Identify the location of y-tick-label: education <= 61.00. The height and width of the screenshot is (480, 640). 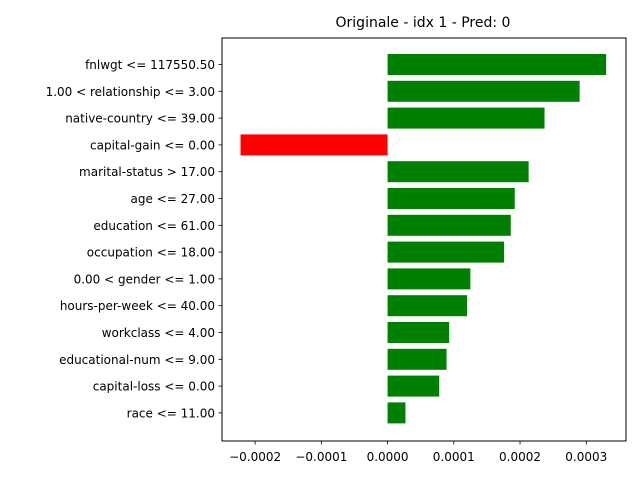
(154, 226).